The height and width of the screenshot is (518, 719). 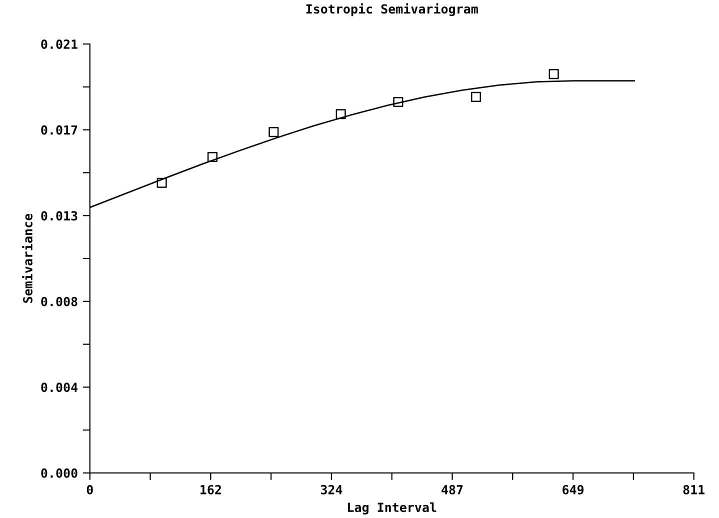 I want to click on chart-title: Isotropic Semivariogram, so click(x=392, y=9).